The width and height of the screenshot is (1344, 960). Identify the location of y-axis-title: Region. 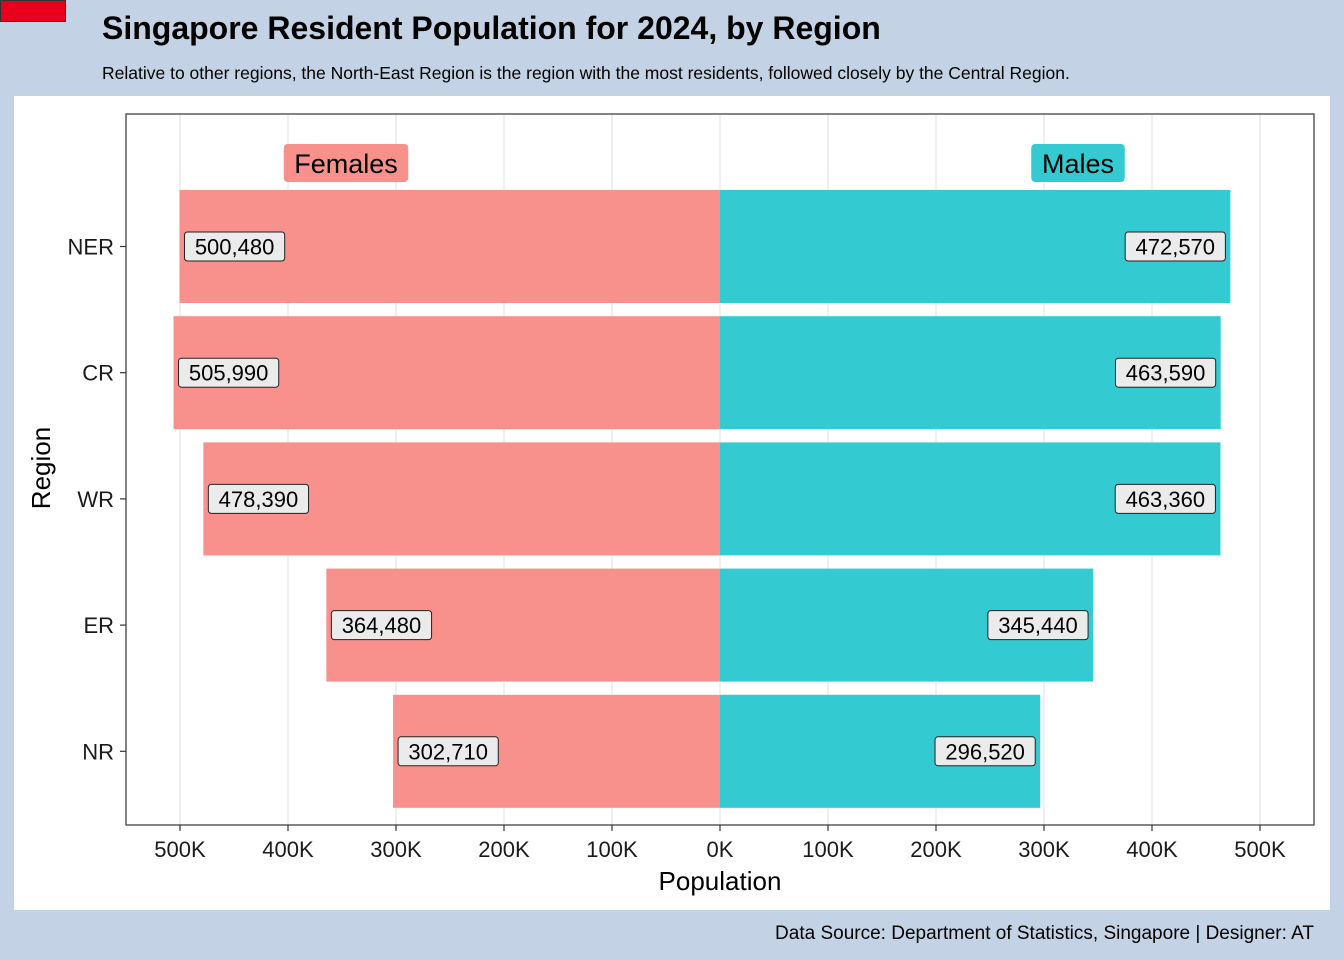
(41, 468).